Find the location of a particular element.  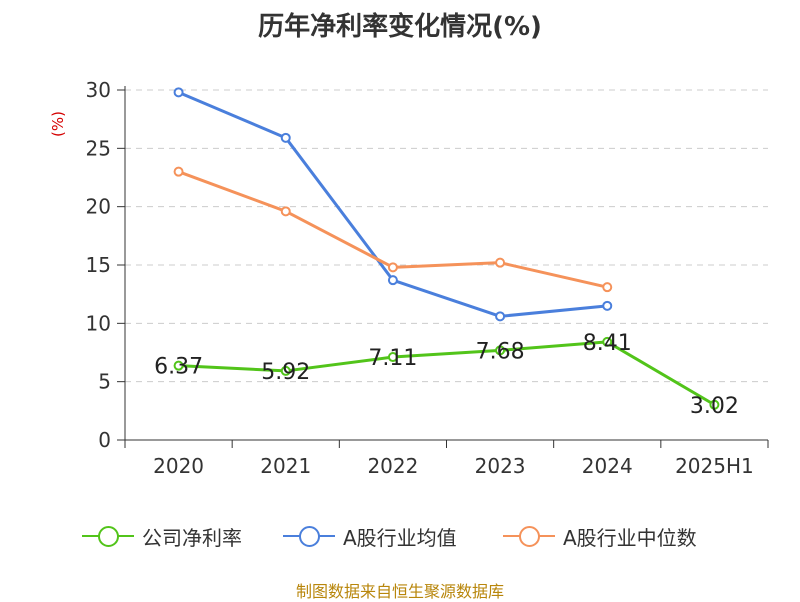

legend-item-industry-mean: A股行业均值 is located at coordinates (370, 536).